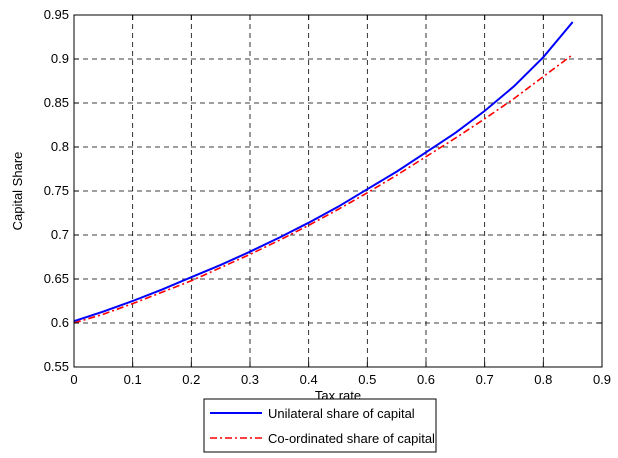  Describe the element at coordinates (60, 322) in the screenshot. I see `y-tick-label: 0.6` at that location.